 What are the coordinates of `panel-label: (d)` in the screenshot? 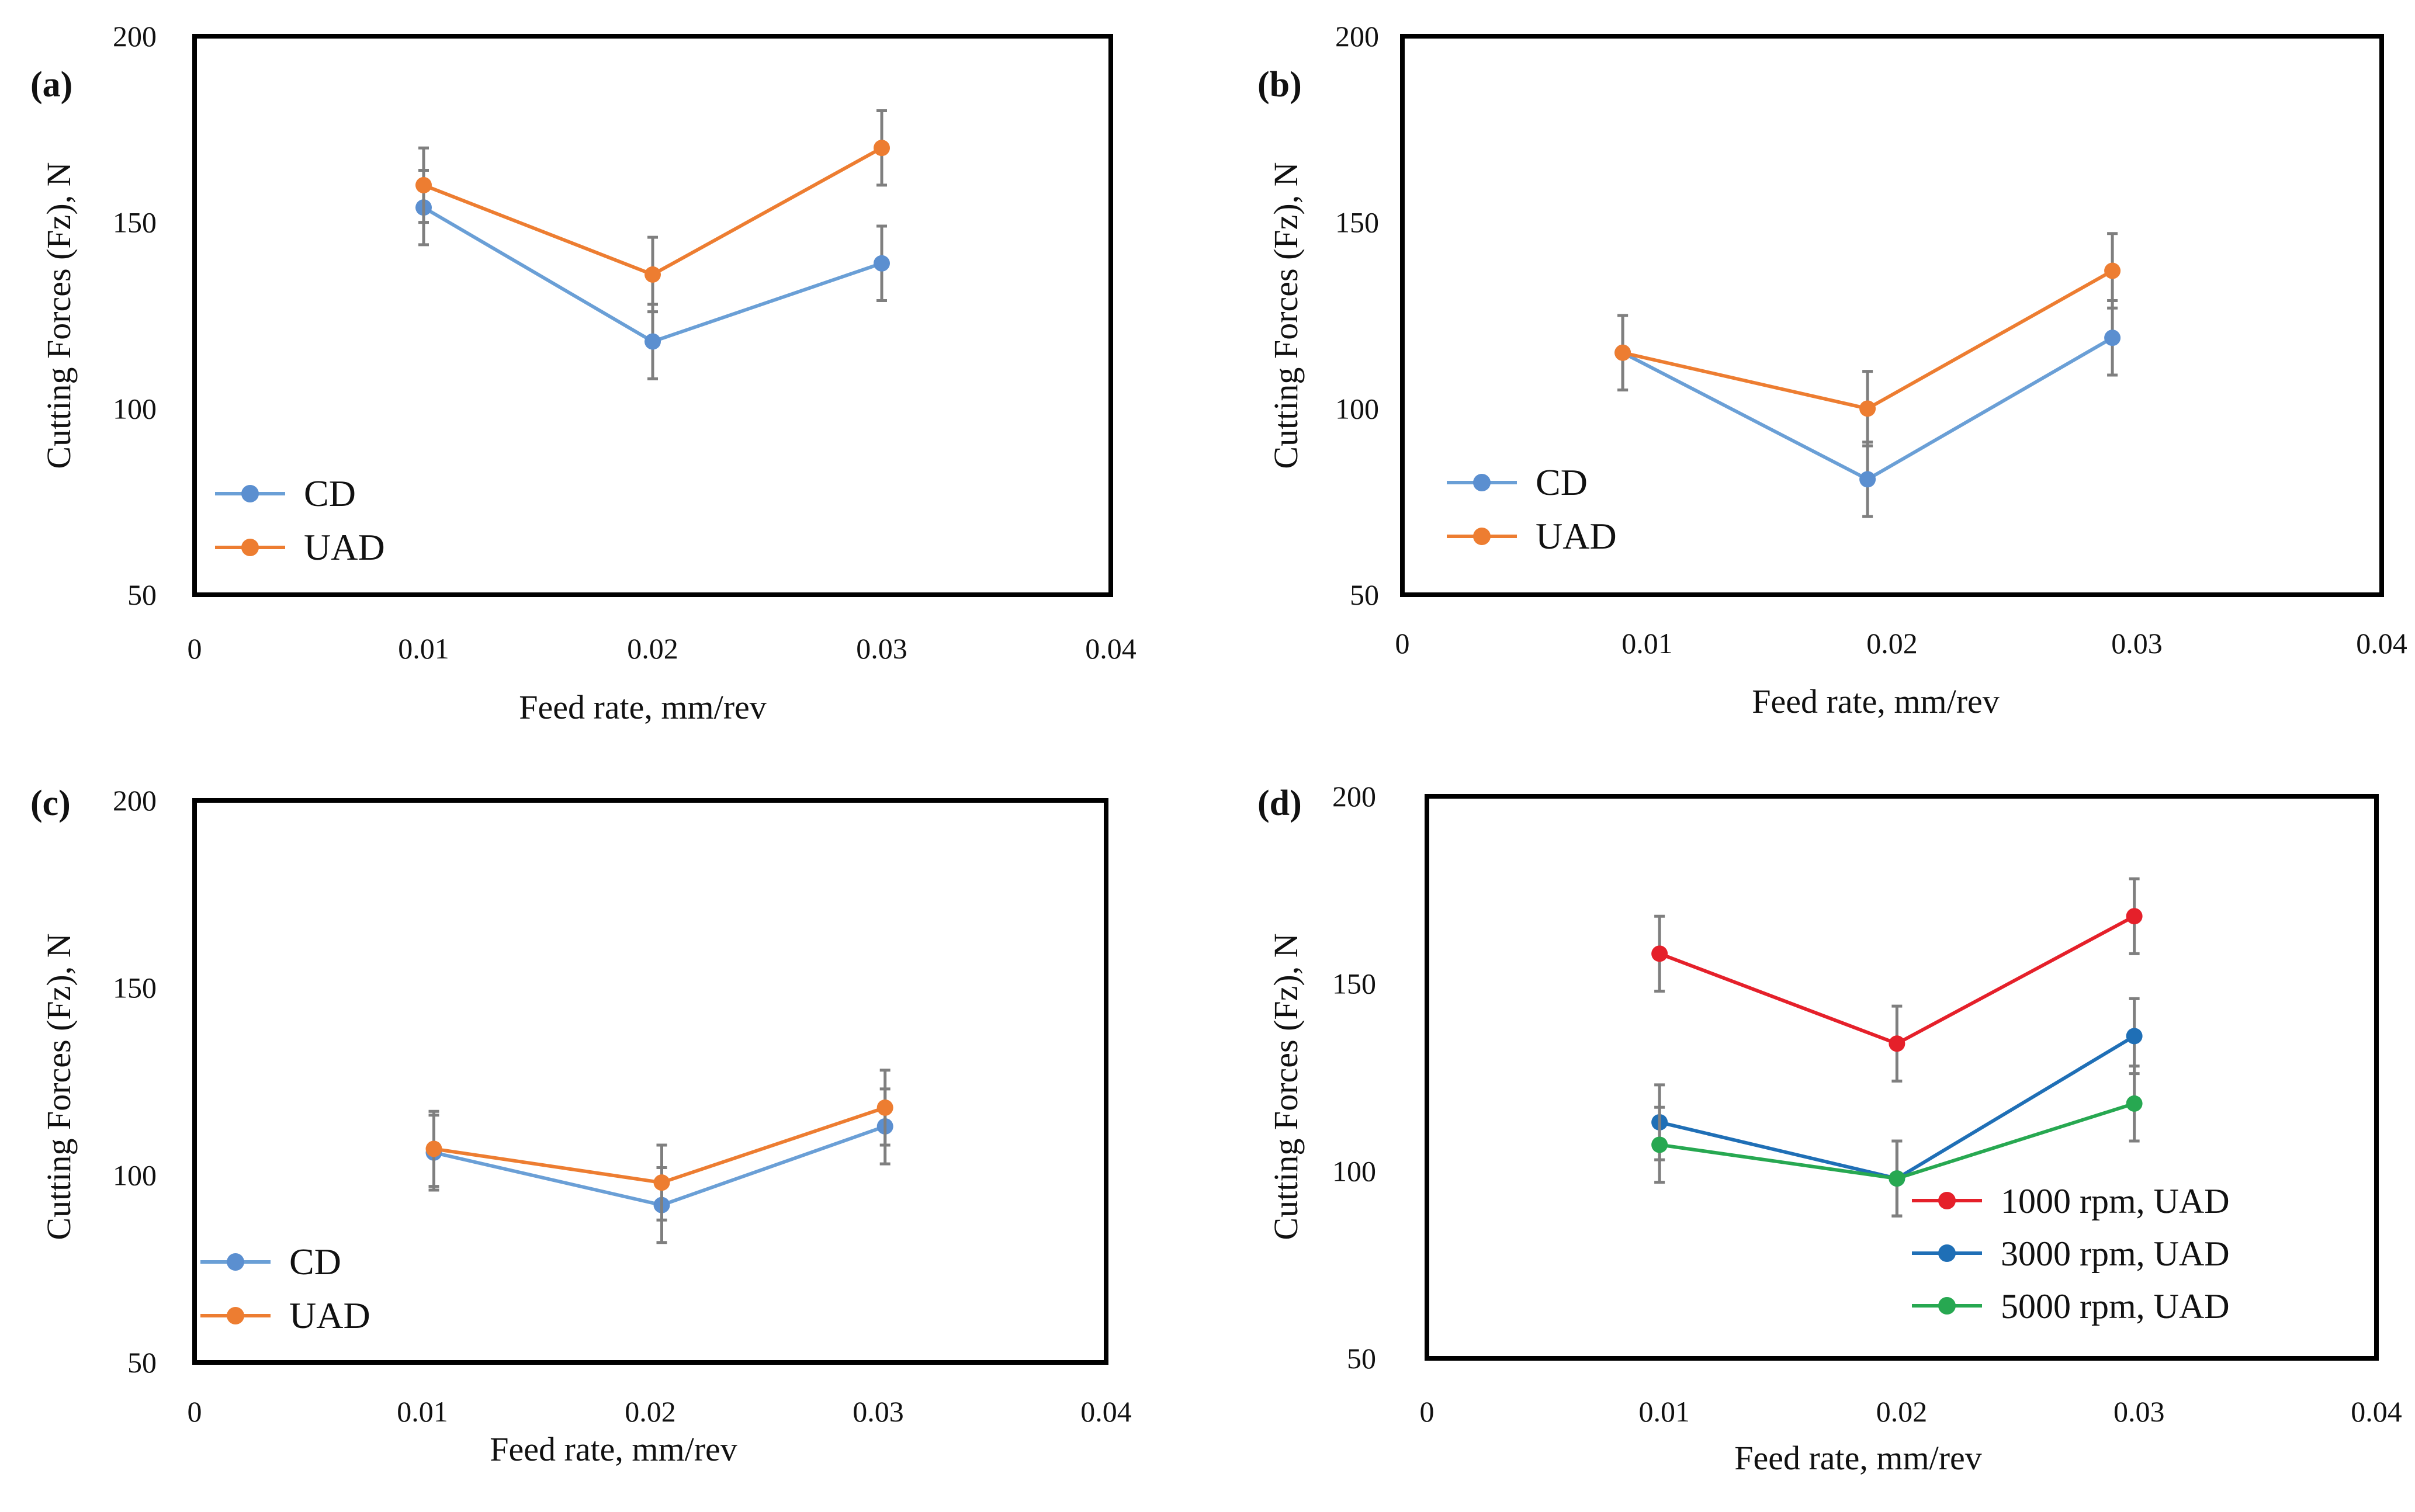 It's located at (1279, 803).